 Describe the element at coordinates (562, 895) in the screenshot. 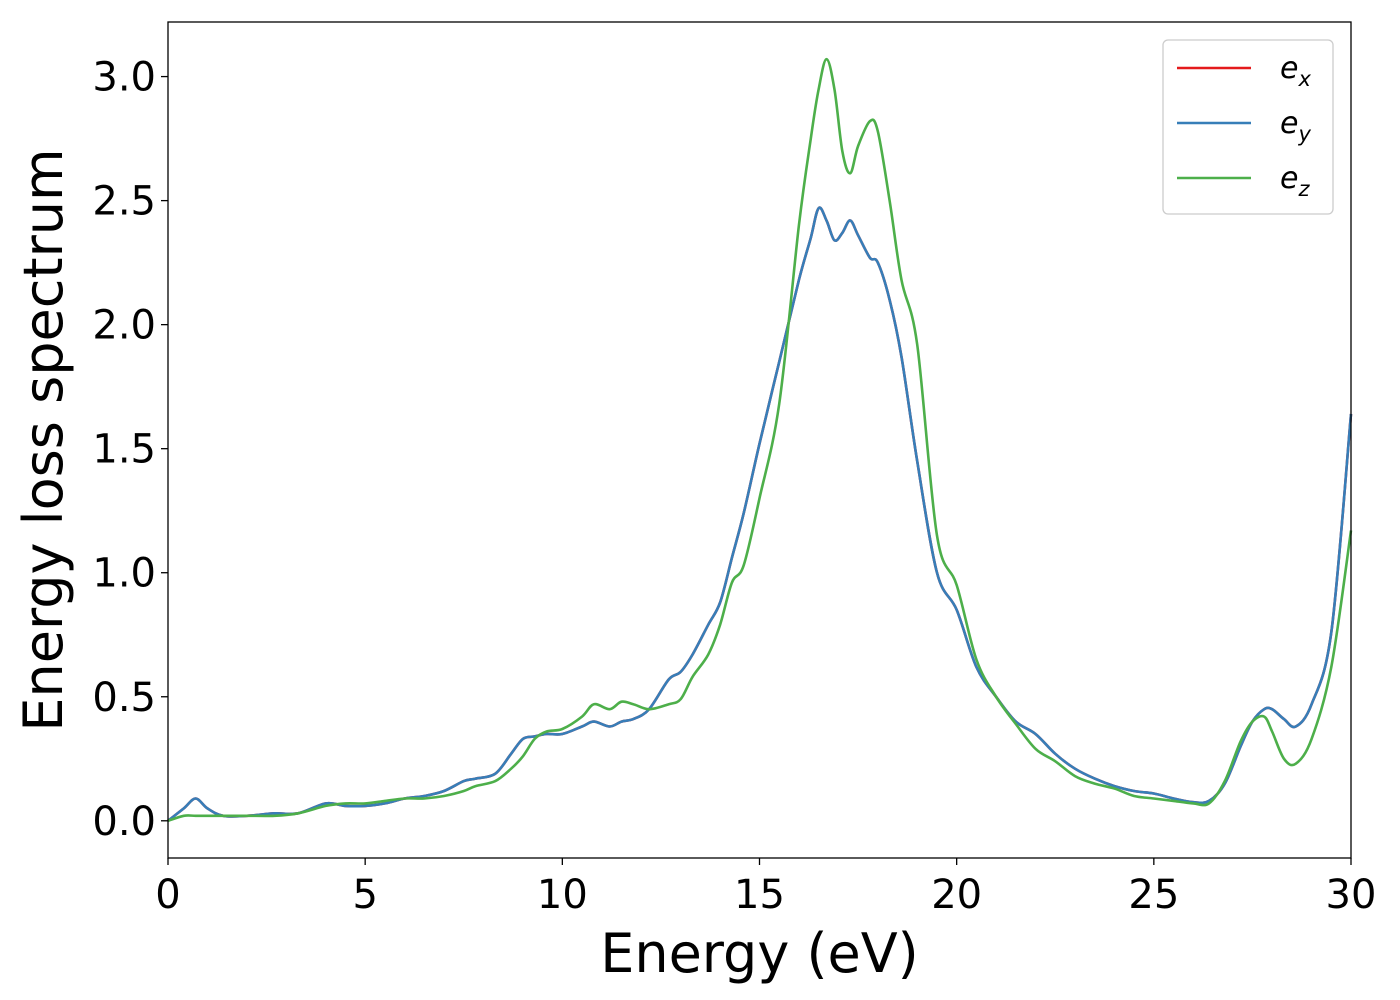

I see `x-tick-label: 10` at that location.